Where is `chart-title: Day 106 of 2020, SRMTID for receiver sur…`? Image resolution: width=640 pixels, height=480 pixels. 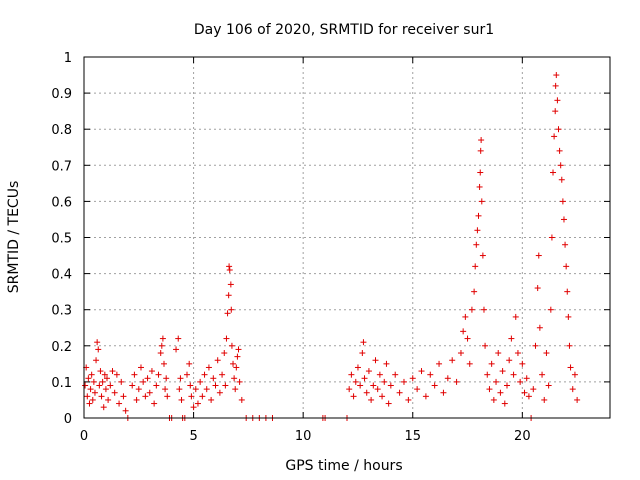
chart-title: Day 106 of 2020, SRMTID for receiver sur… is located at coordinates (344, 30).